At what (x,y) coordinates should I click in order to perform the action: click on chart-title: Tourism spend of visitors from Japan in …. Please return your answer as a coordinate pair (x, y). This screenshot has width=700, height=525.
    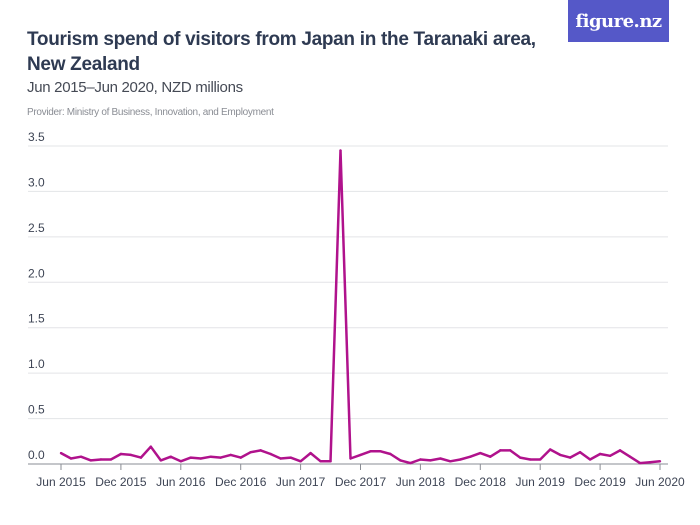
    Looking at the image, I should click on (281, 52).